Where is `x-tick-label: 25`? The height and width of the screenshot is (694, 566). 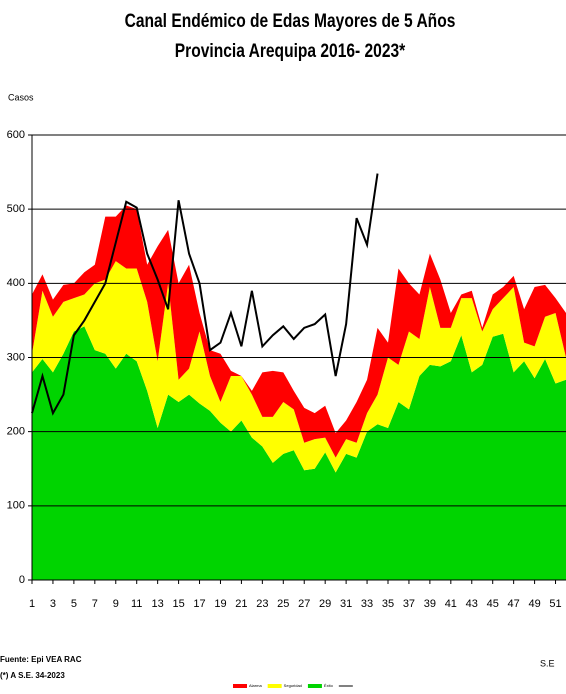
x-tick-label: 25 is located at coordinates (283, 604).